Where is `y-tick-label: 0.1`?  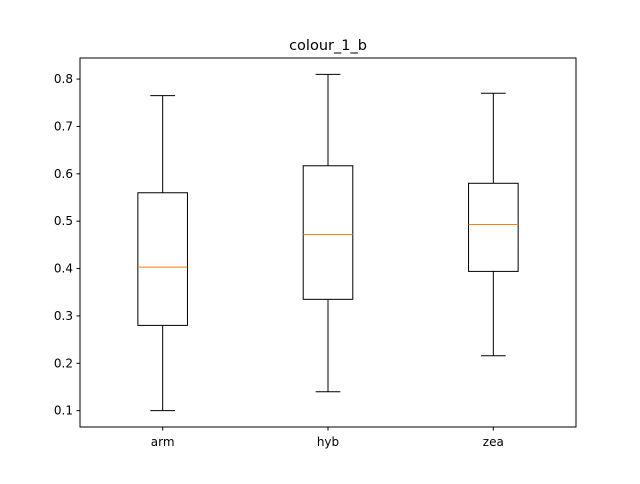 y-tick-label: 0.1 is located at coordinates (63, 411).